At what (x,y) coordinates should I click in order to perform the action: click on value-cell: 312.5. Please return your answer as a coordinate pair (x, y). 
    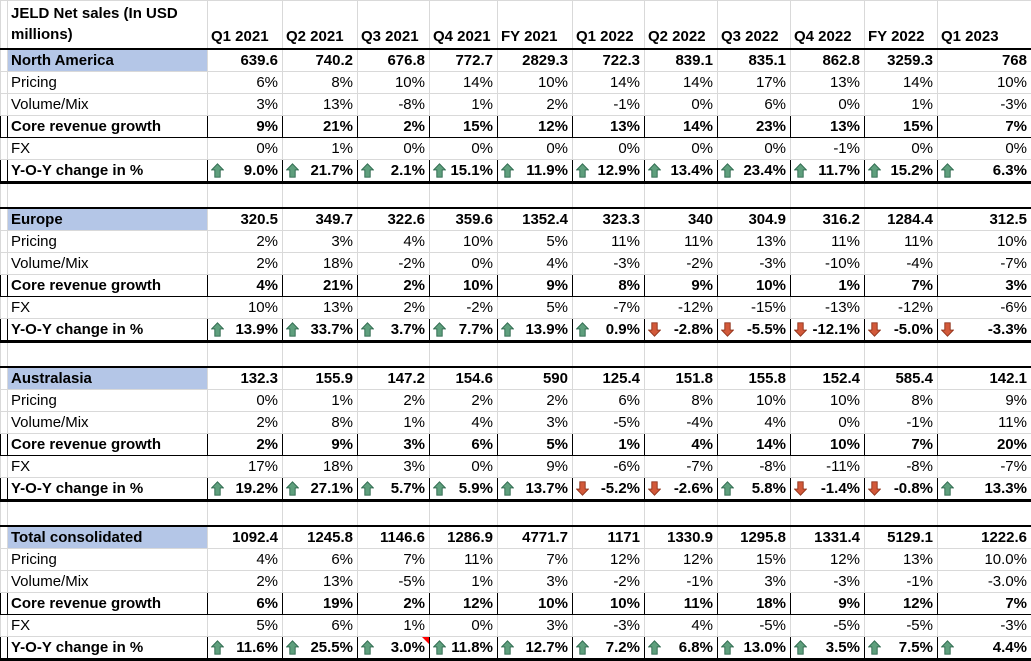
    Looking at the image, I should click on (984, 219).